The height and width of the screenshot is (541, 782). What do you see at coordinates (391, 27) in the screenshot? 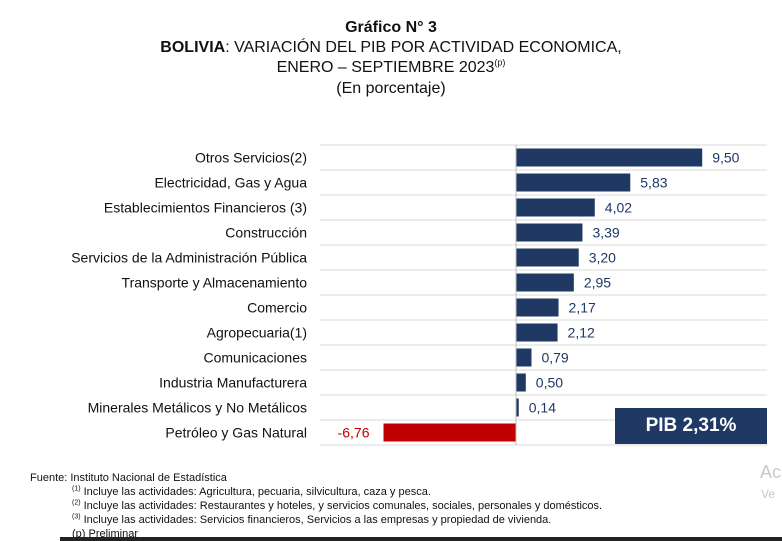
I see `chart-number-title: Gráfico N° 3` at bounding box center [391, 27].